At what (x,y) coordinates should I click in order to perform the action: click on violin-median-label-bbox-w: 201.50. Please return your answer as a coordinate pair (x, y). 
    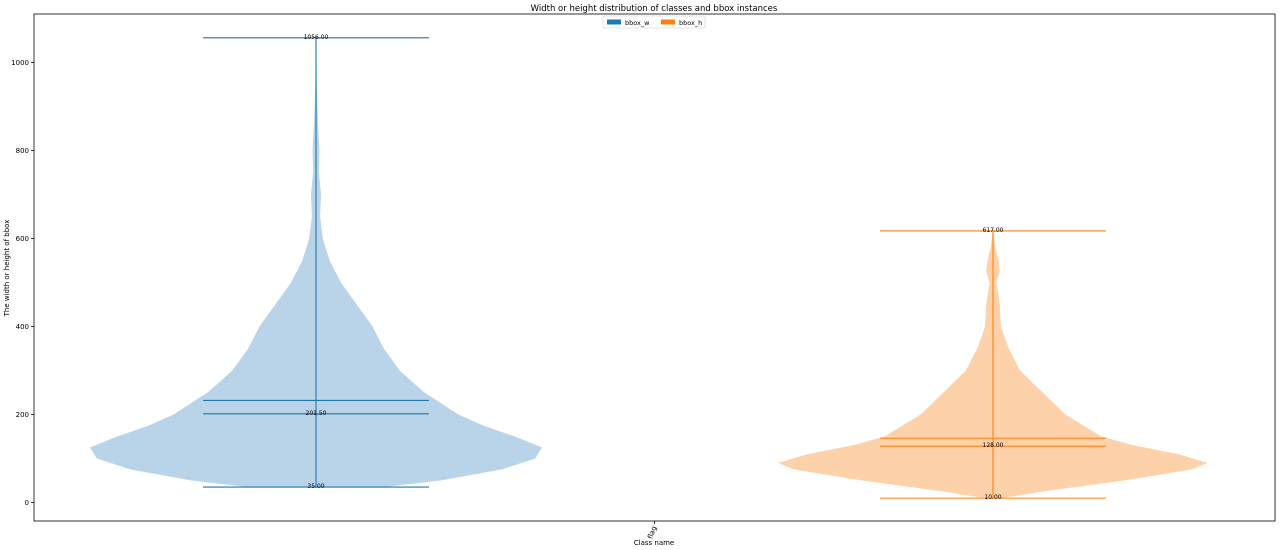
    Looking at the image, I should click on (316, 413).